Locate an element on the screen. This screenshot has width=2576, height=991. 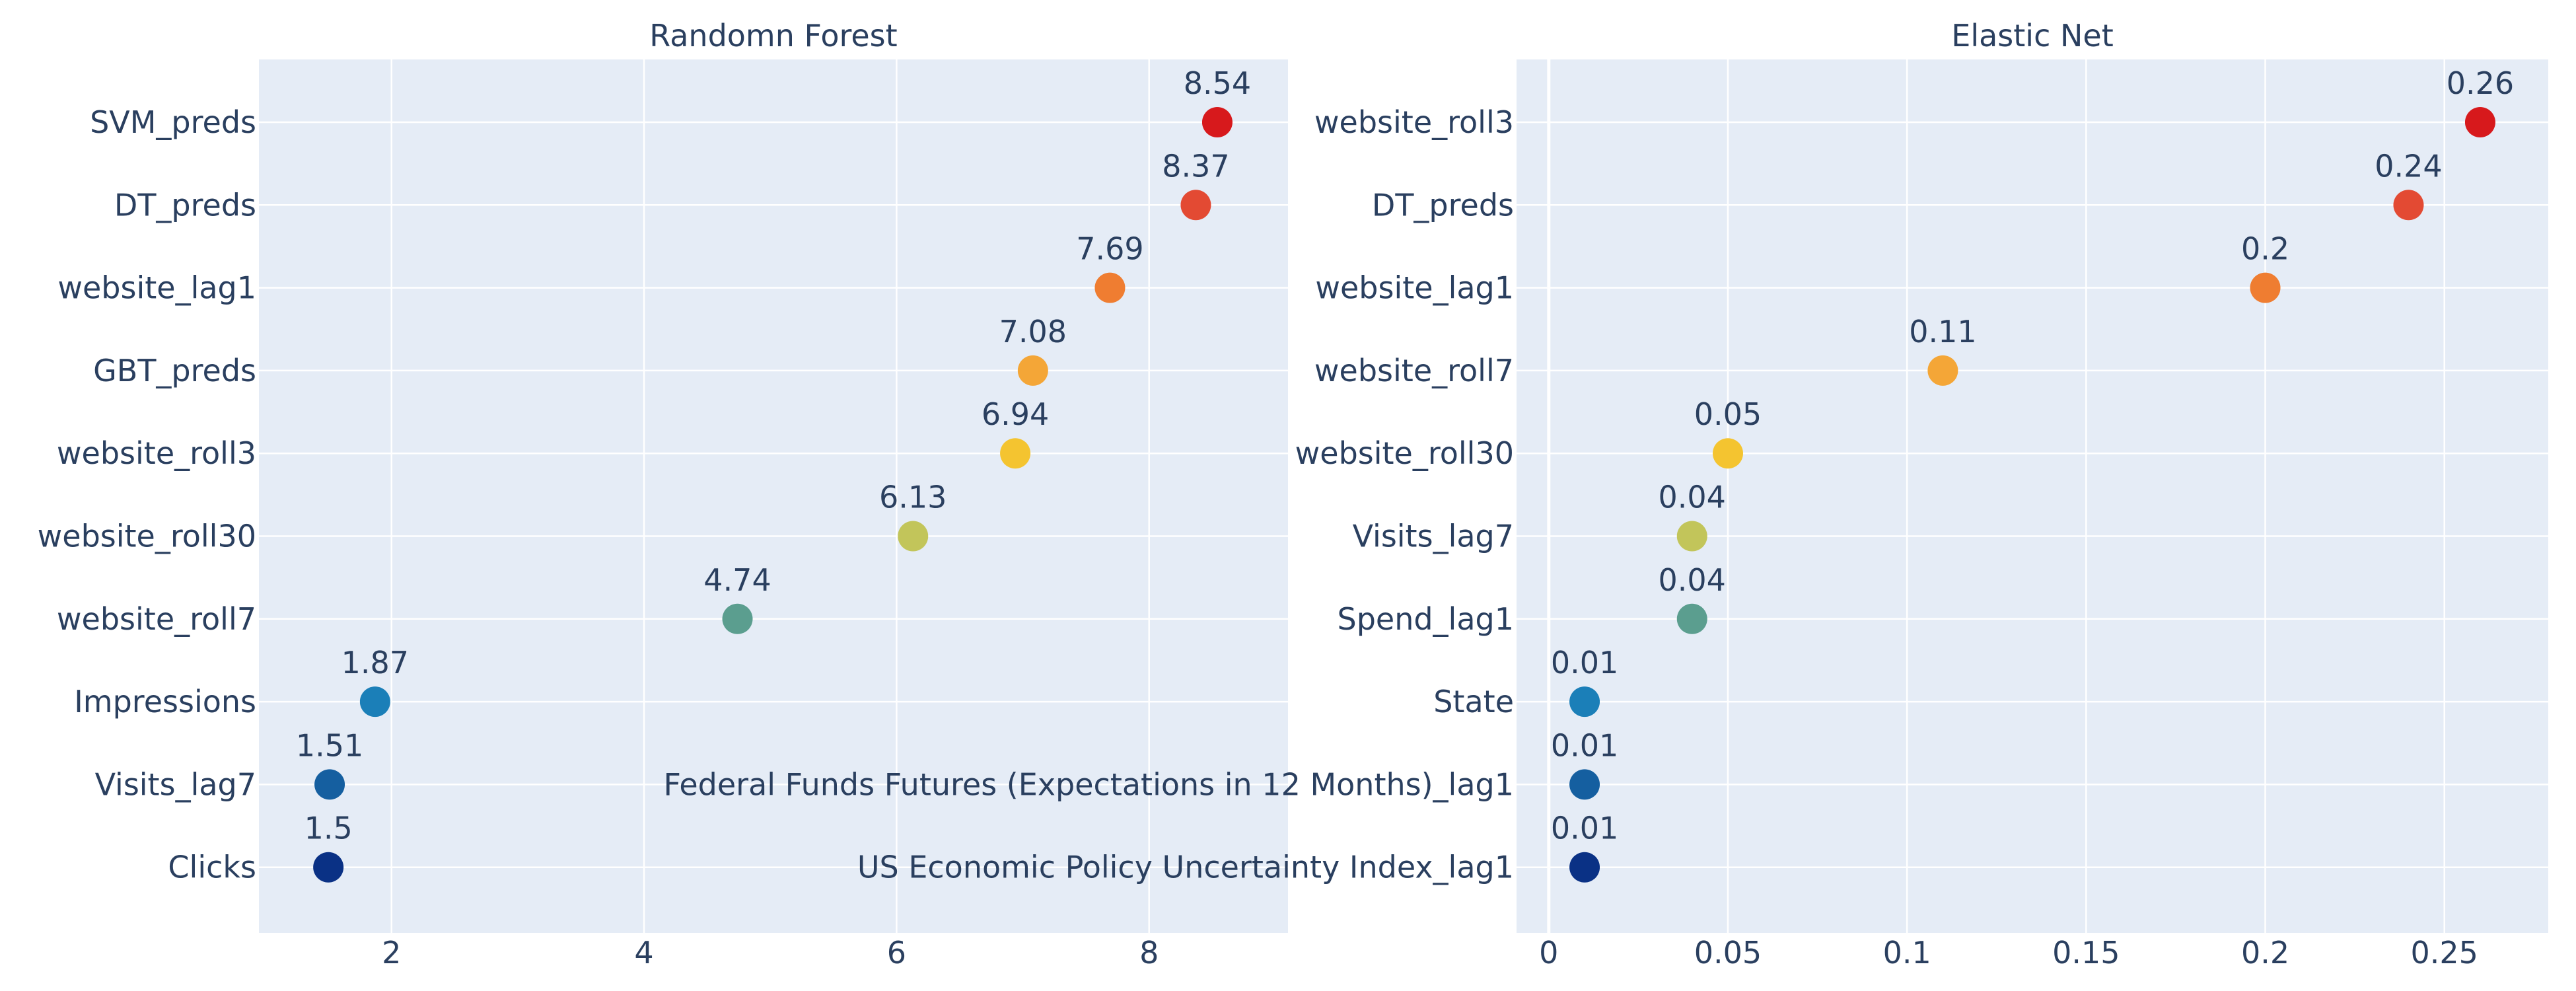
x-tick-label: 4 is located at coordinates (644, 953).